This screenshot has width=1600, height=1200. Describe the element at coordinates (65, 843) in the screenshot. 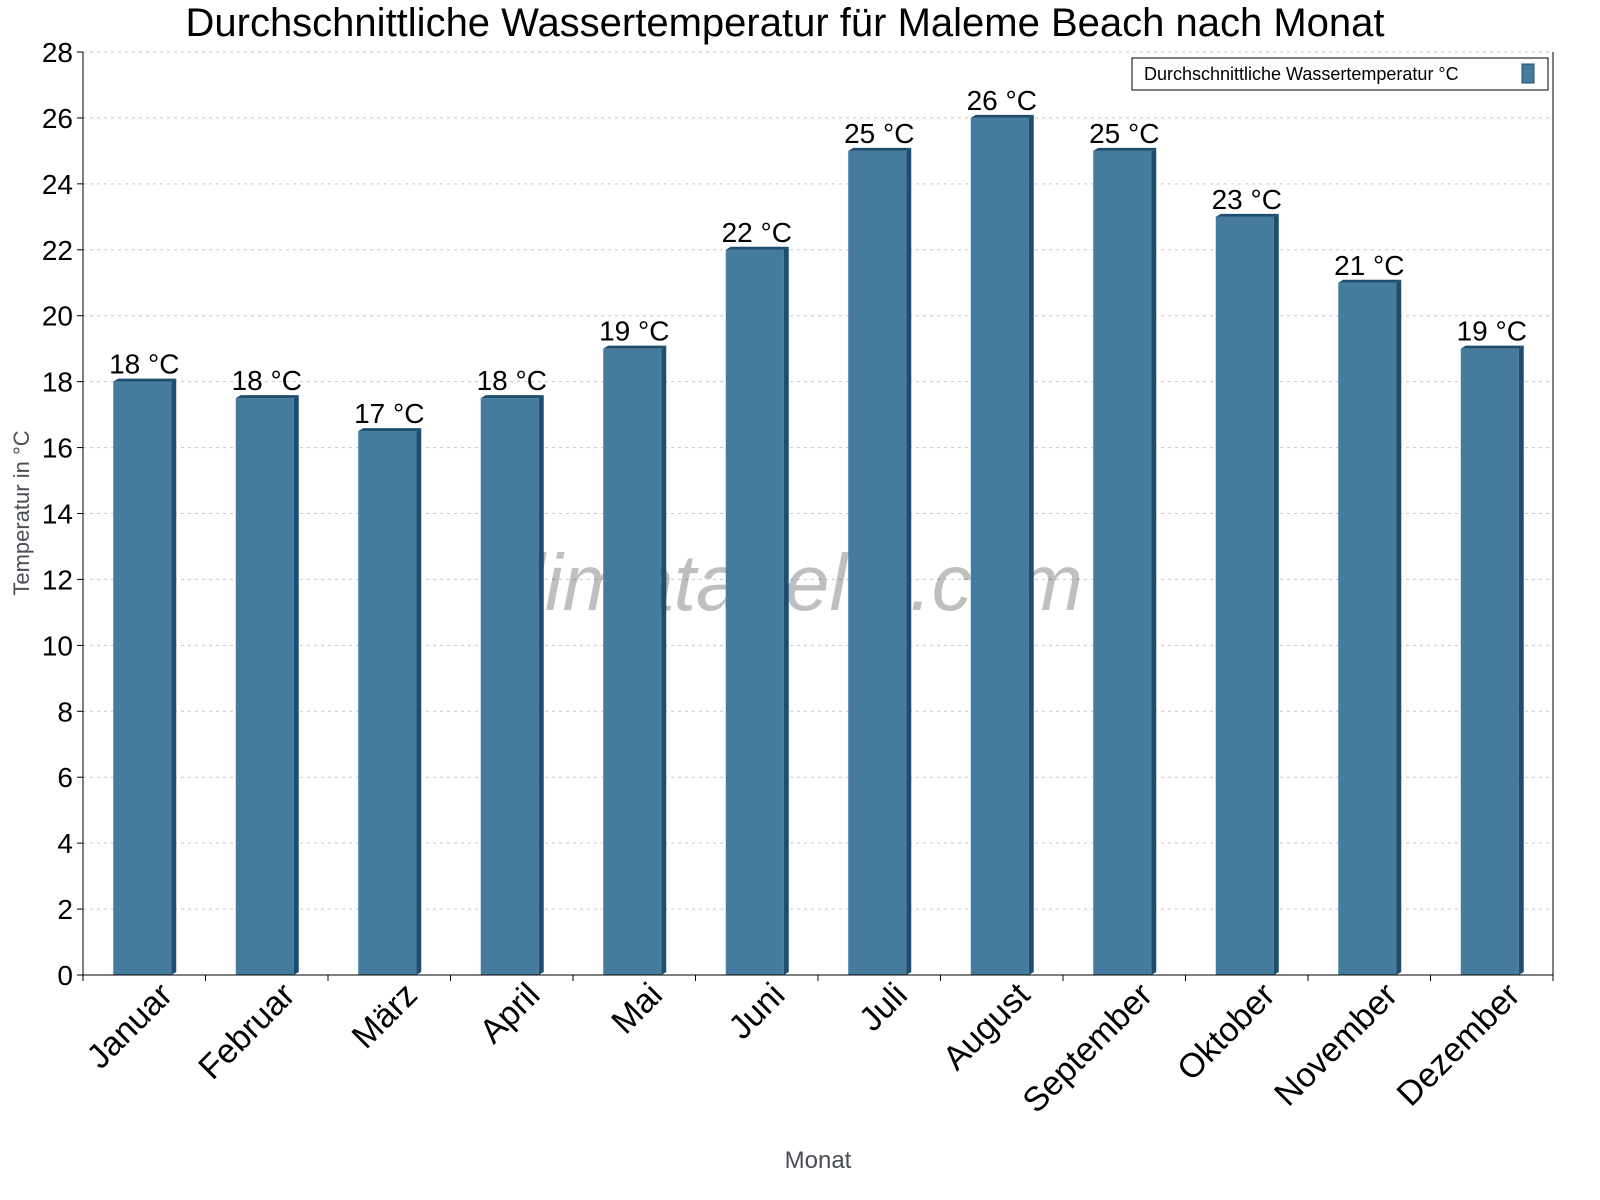

I see `y-tick-label: 4` at that location.